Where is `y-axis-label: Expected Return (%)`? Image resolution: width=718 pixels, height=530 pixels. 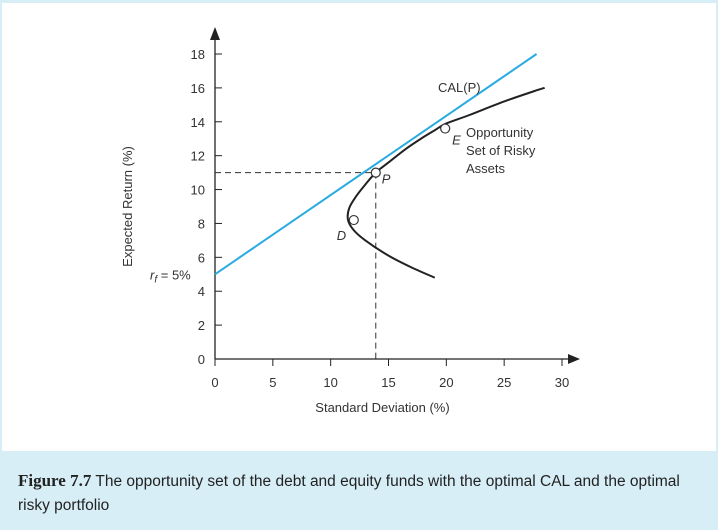
y-axis-label: Expected Return (%) is located at coordinates (127, 206).